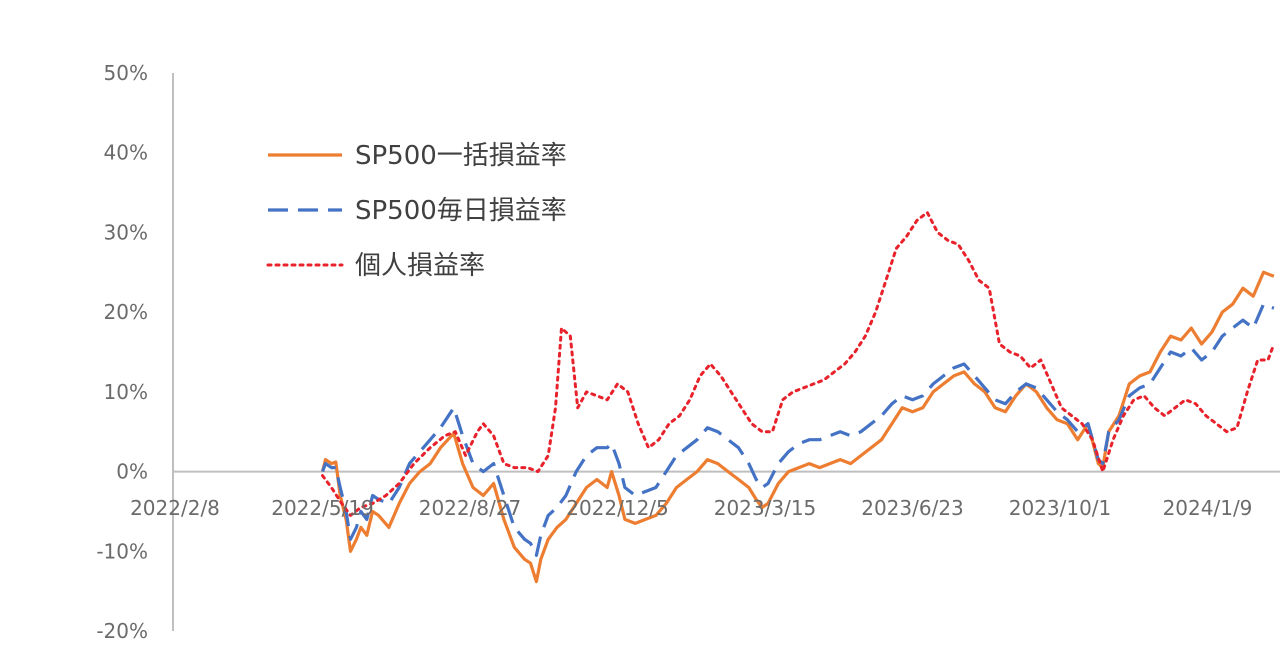 This screenshot has width=1280, height=670. I want to click on legend-label: SP500毎日損益率, so click(461, 211).